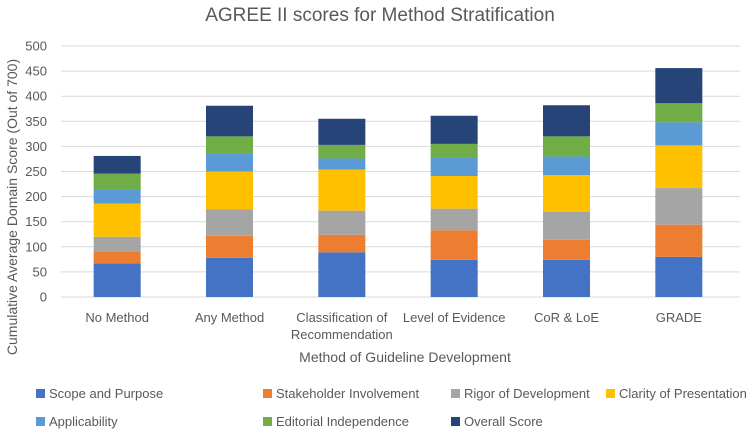 This screenshot has width=750, height=445. What do you see at coordinates (36, 71) in the screenshot?
I see `y-tick-label: 450` at bounding box center [36, 71].